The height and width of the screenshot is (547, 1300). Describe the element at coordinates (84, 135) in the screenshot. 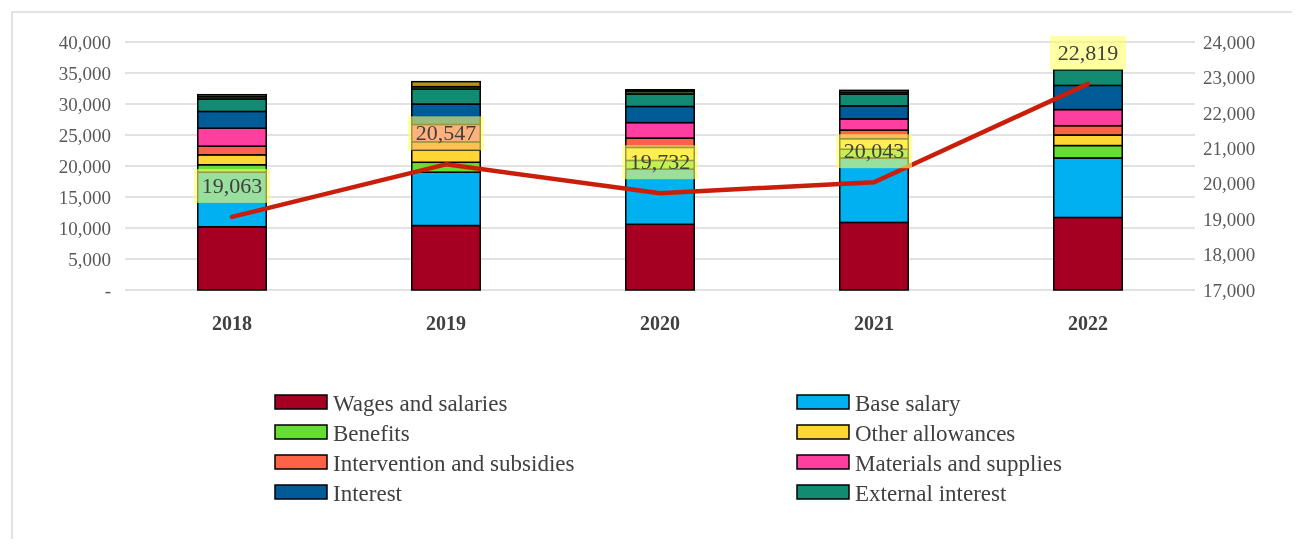

I see `y-tick-label: 25,000` at that location.